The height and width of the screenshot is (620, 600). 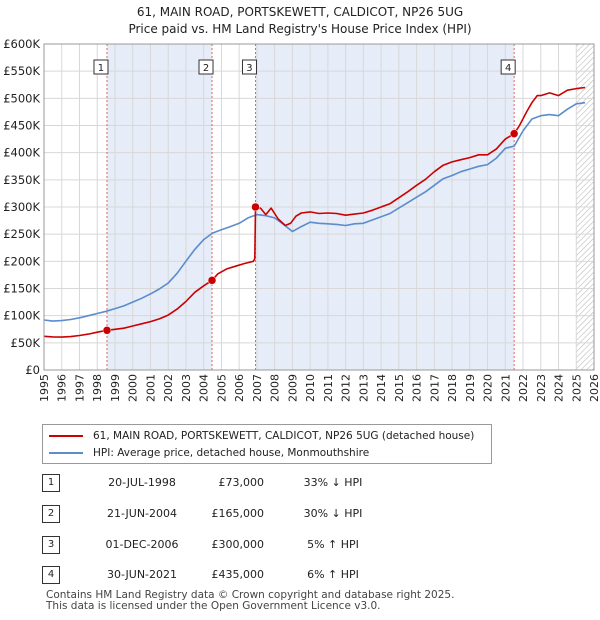 What do you see at coordinates (221, 388) in the screenshot?
I see `x-tick-label: 2005` at bounding box center [221, 388].